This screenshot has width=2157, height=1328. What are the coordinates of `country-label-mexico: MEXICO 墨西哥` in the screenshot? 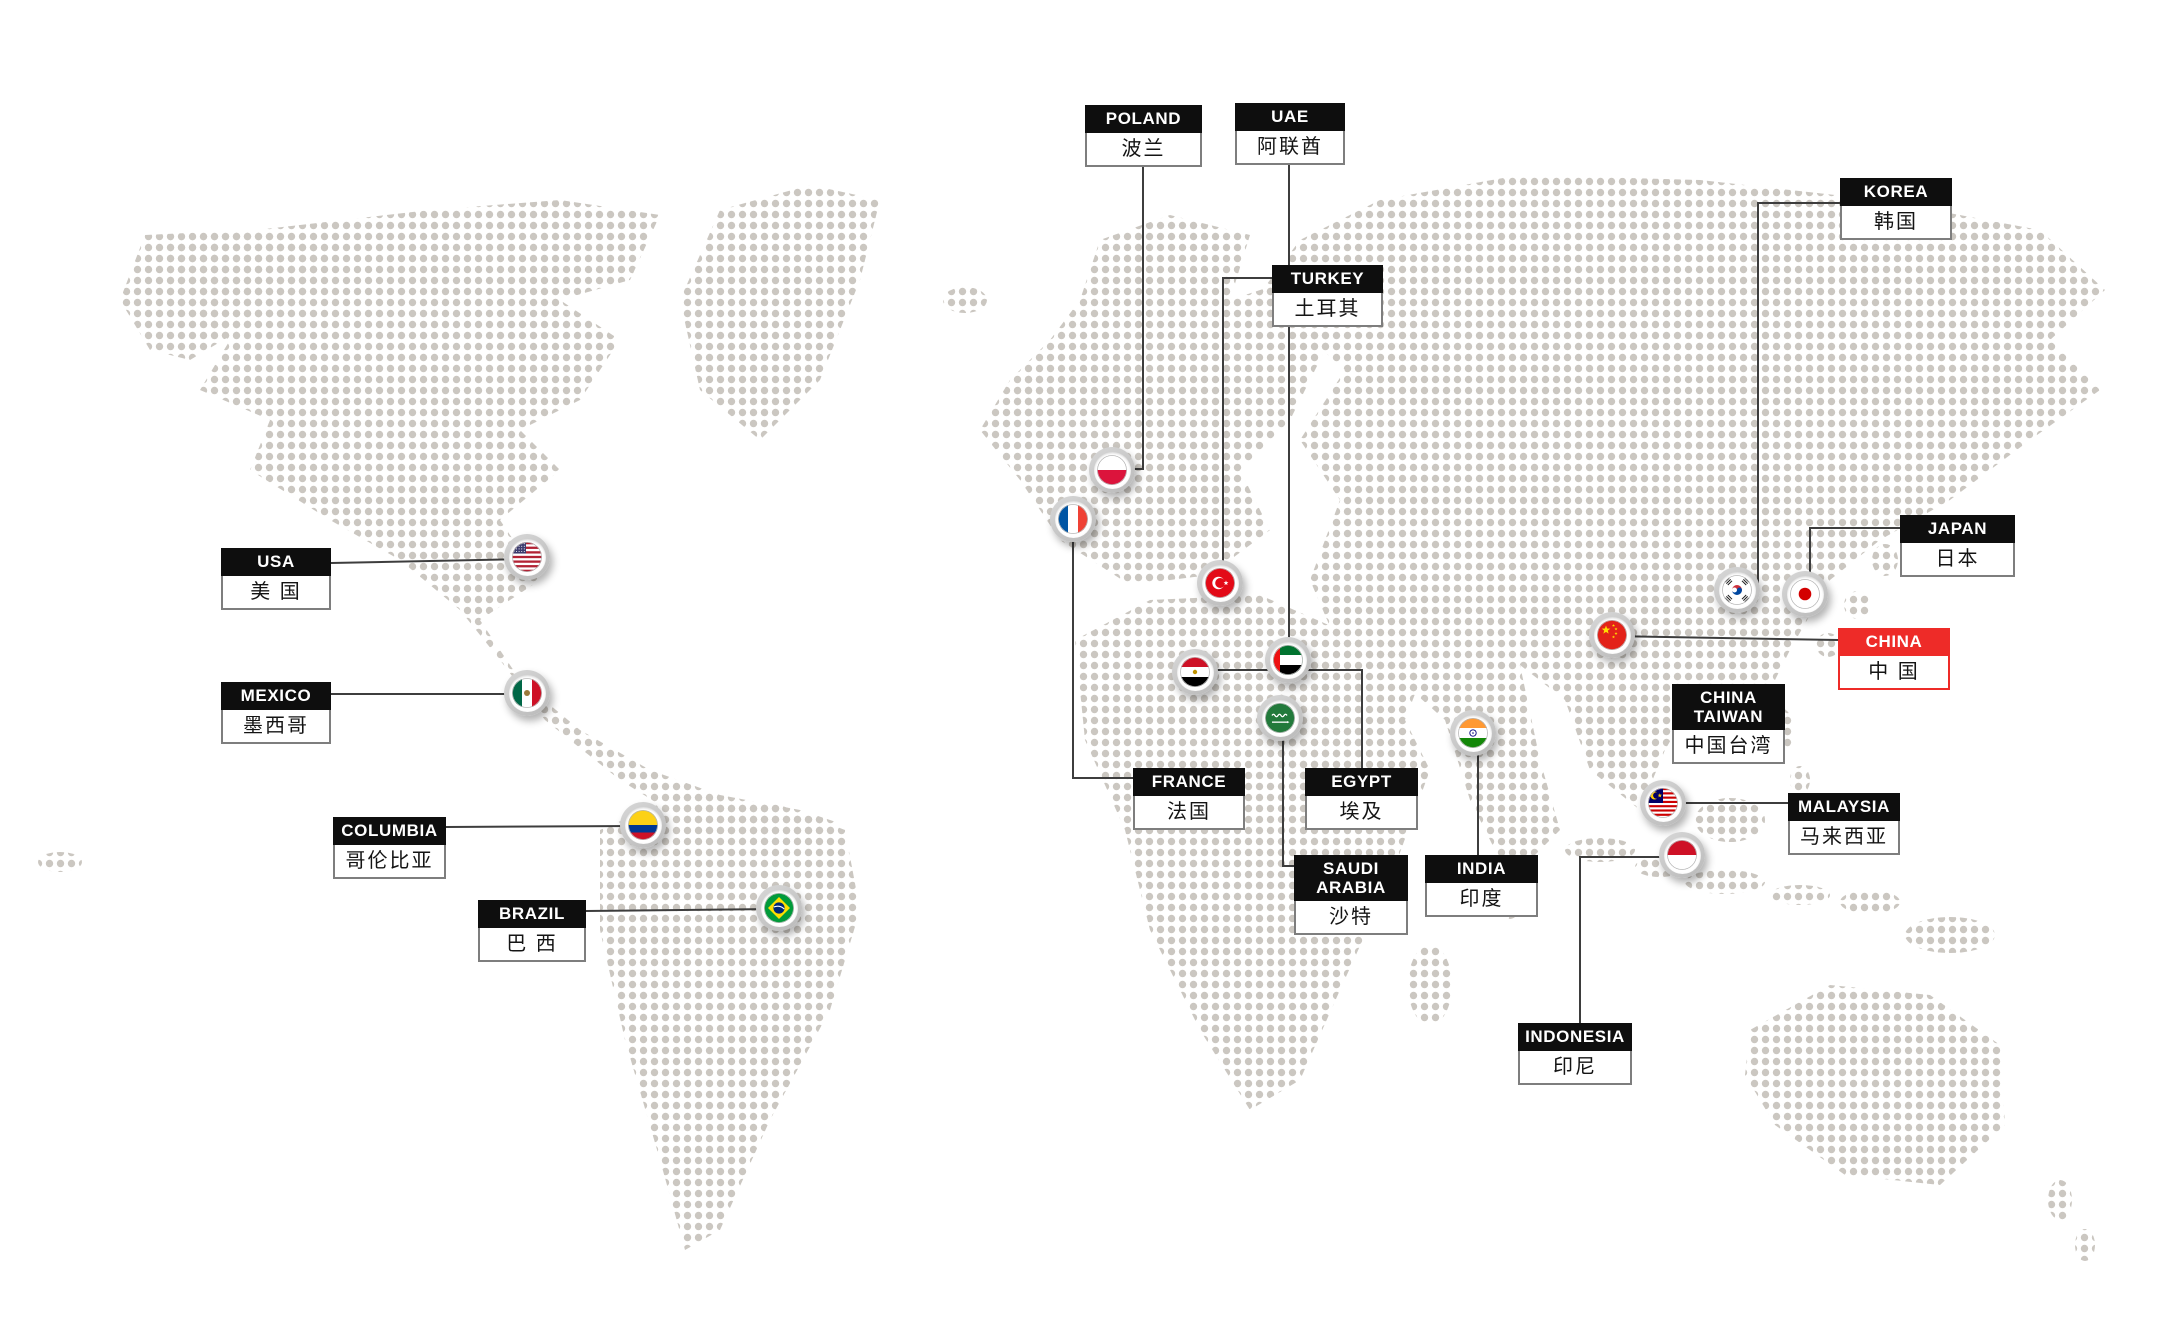 It's located at (276, 713).